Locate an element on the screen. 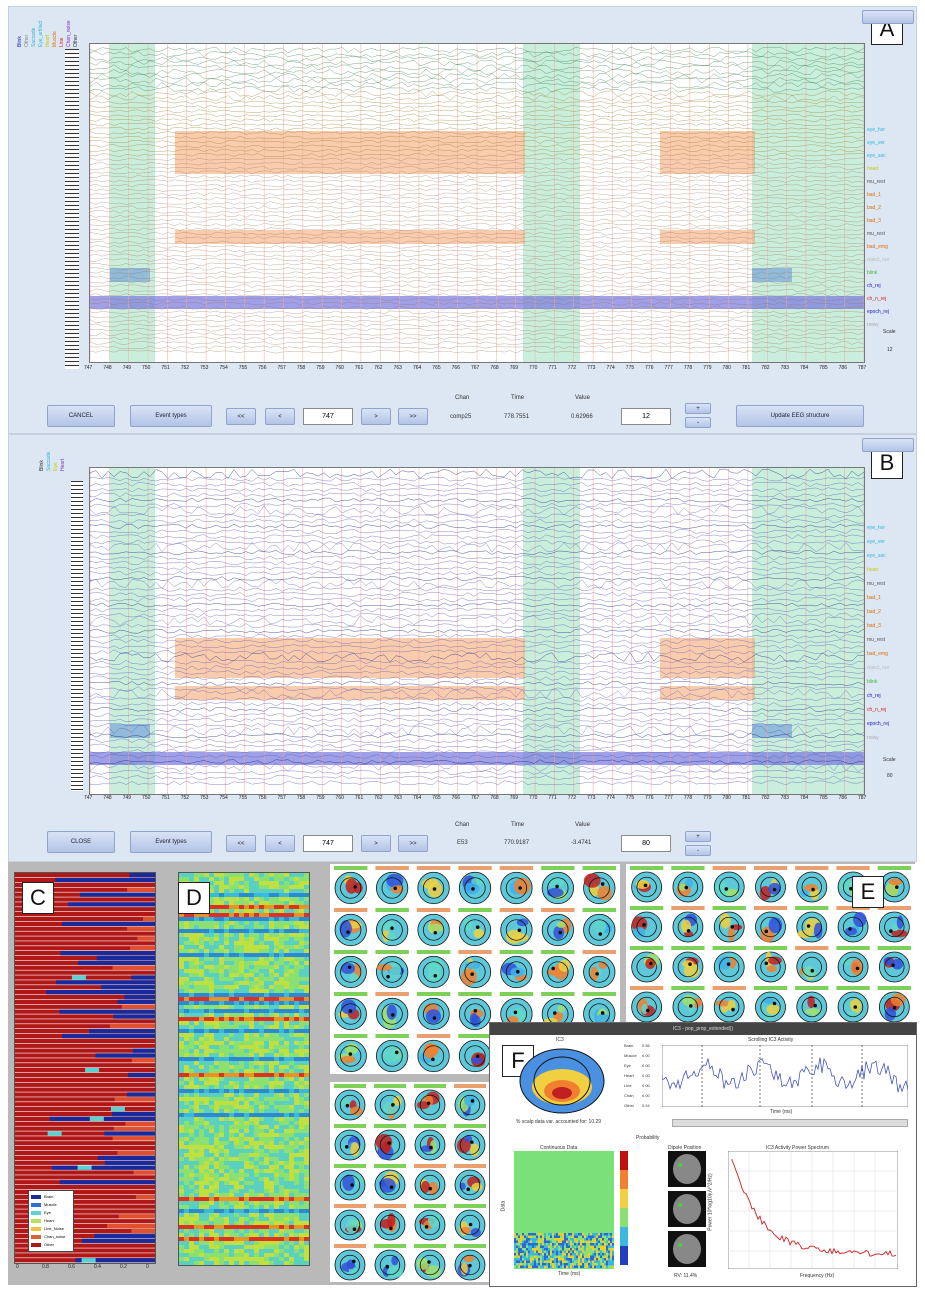 This screenshot has width=925, height=1291. channel-label: bad_3 is located at coordinates (874, 221).